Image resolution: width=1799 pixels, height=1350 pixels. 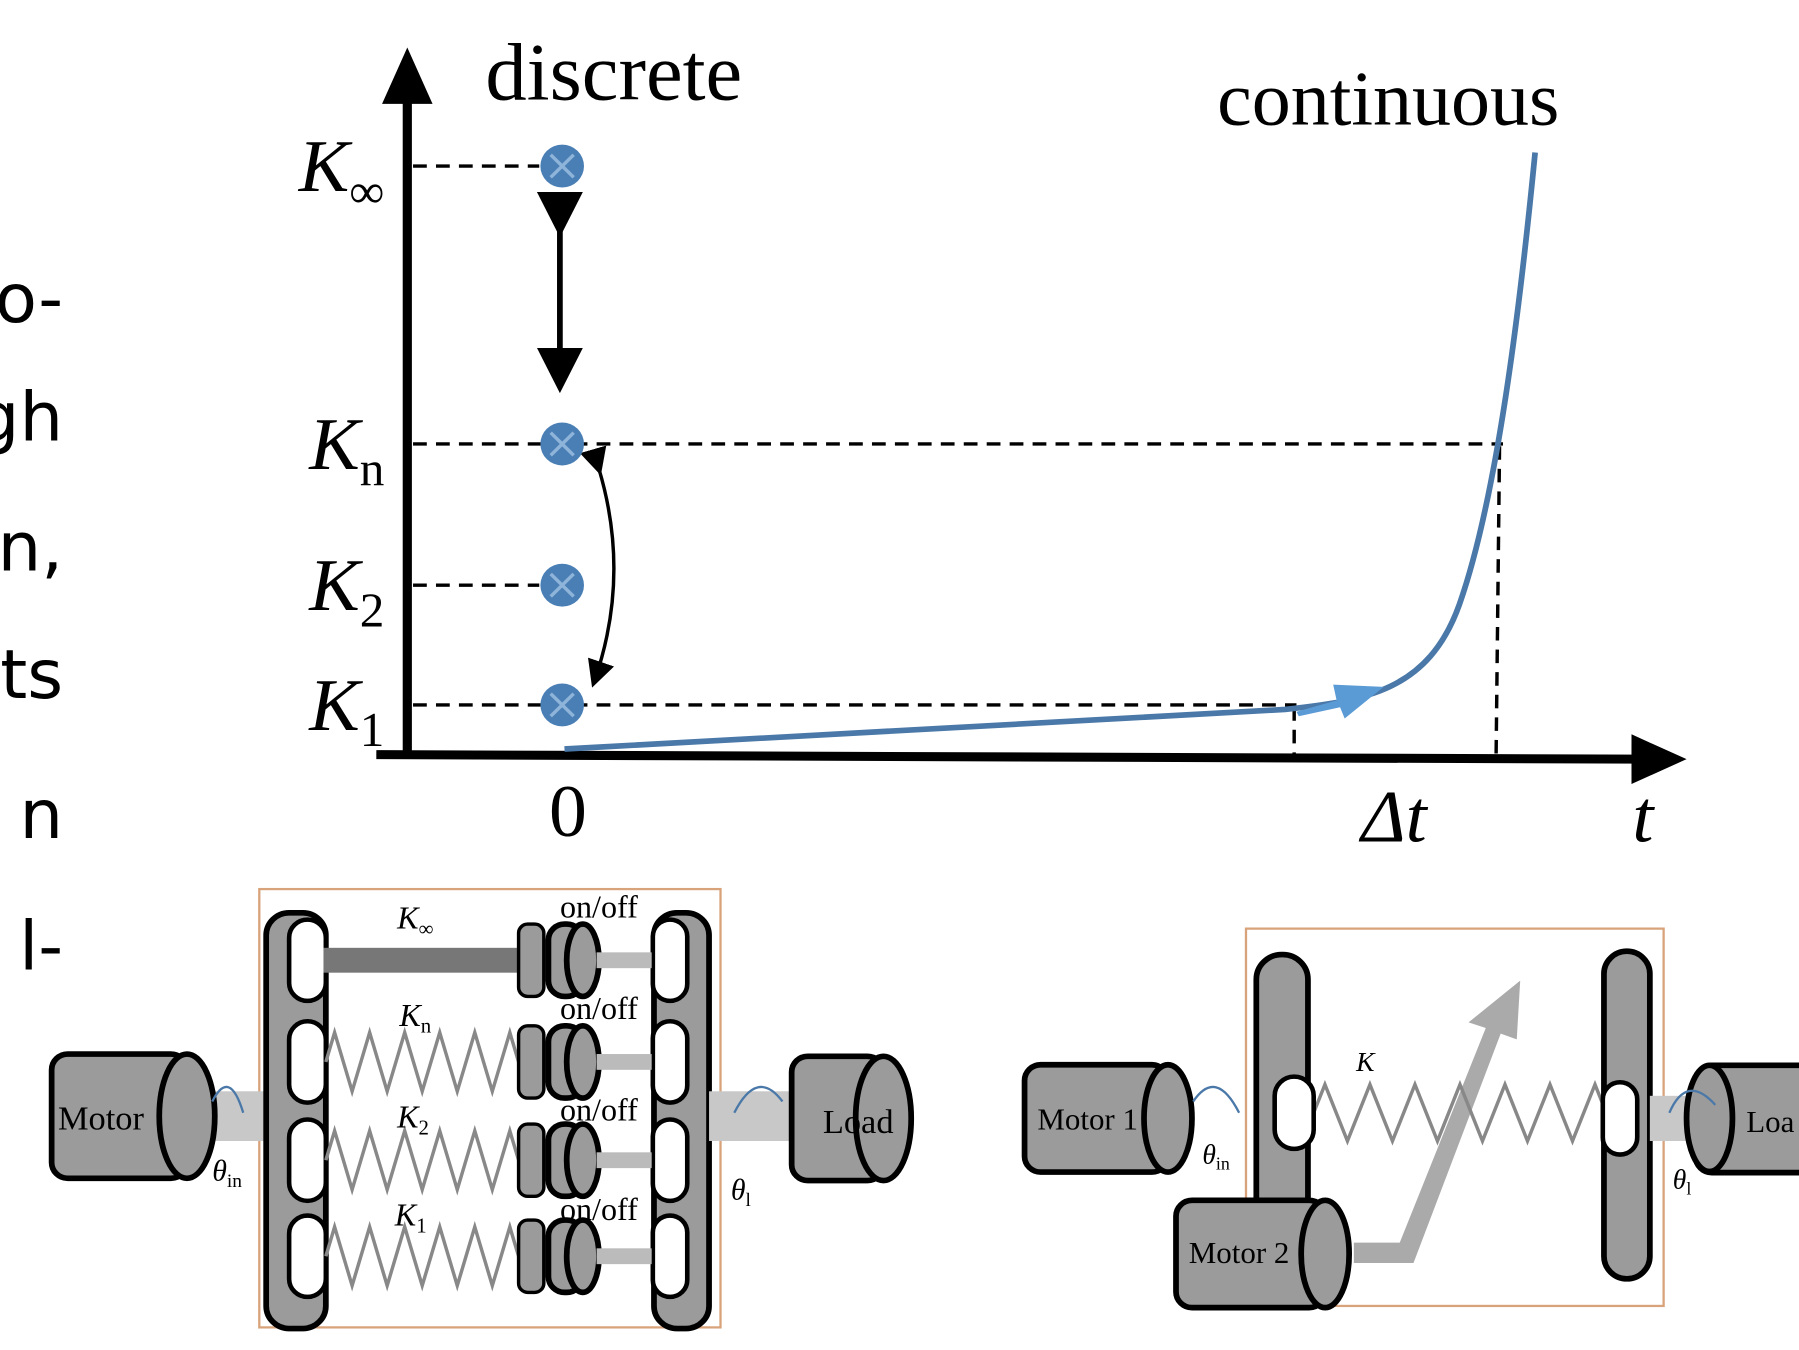 What do you see at coordinates (1239, 1253) in the screenshot?
I see `motor2-label: Motor 2` at bounding box center [1239, 1253].